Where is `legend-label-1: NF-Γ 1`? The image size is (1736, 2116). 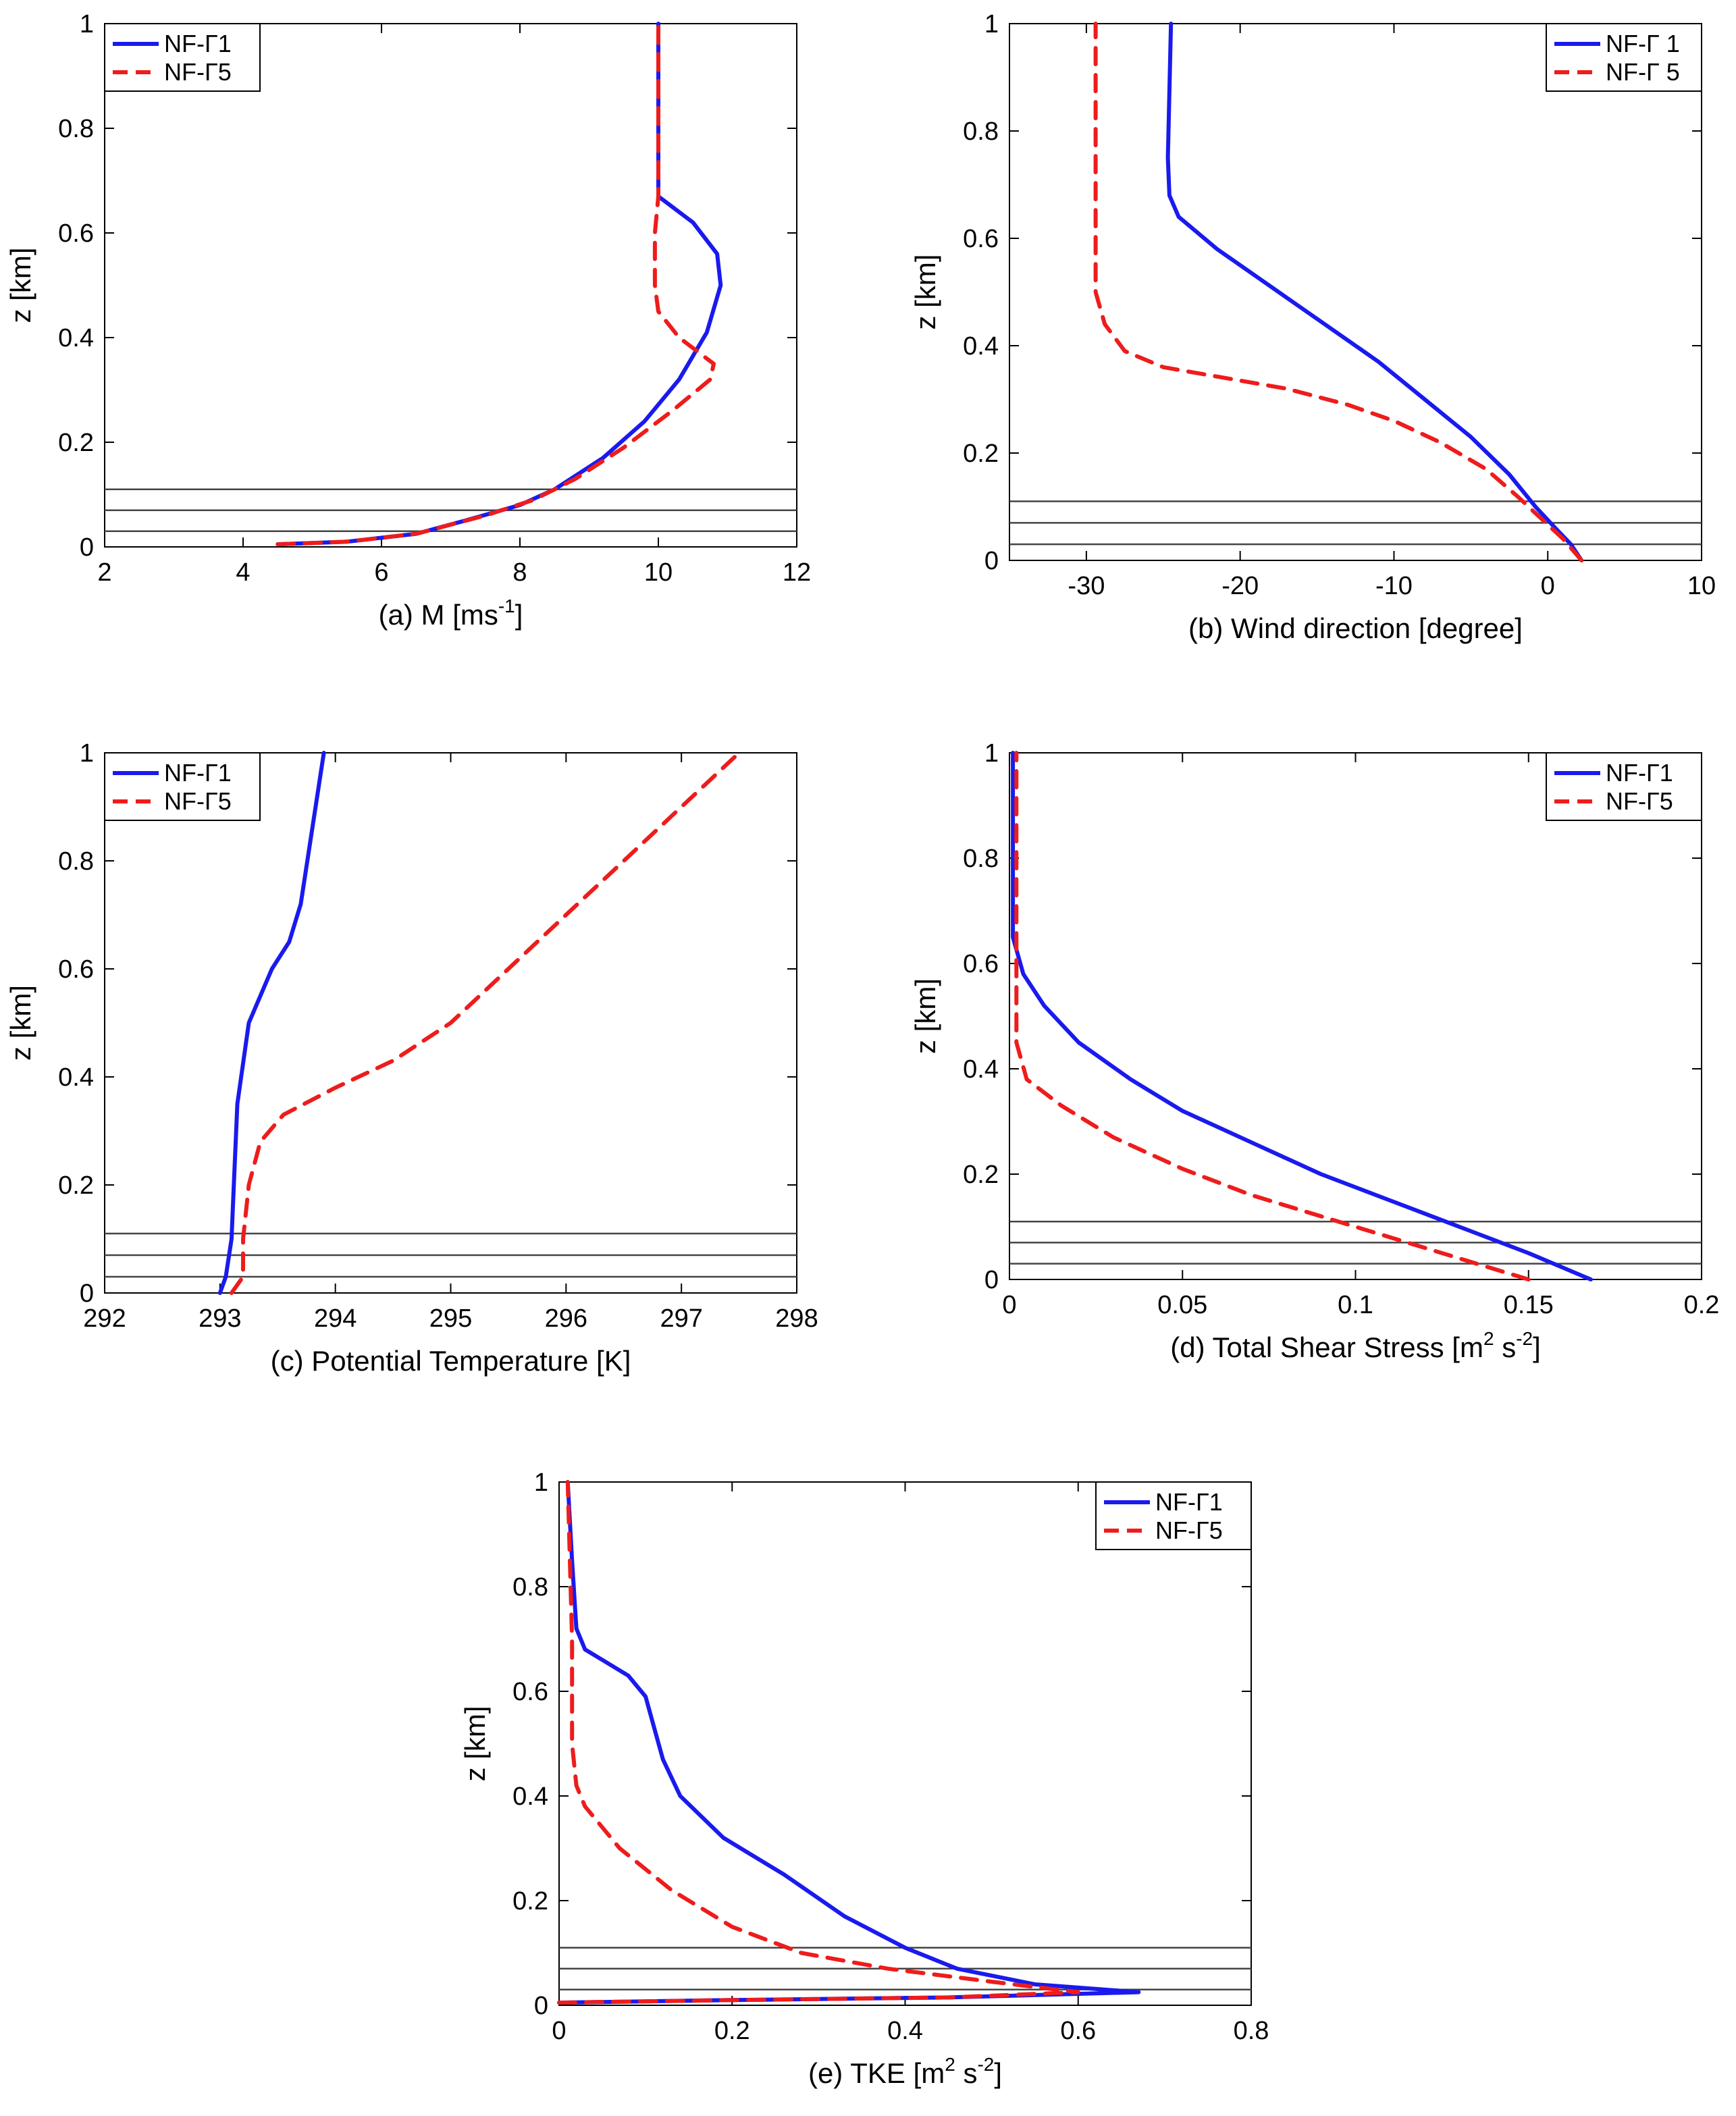
legend-label-1: NF-Γ 1 is located at coordinates (1643, 44).